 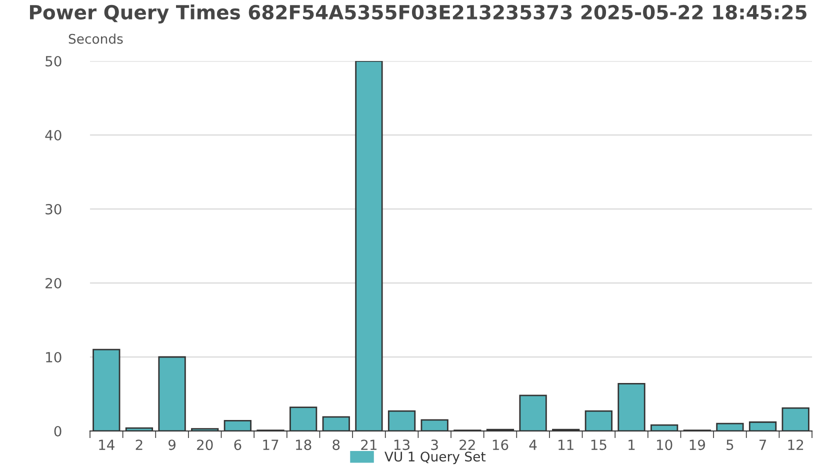 I want to click on y-tick-label: 30, so click(x=54, y=209).